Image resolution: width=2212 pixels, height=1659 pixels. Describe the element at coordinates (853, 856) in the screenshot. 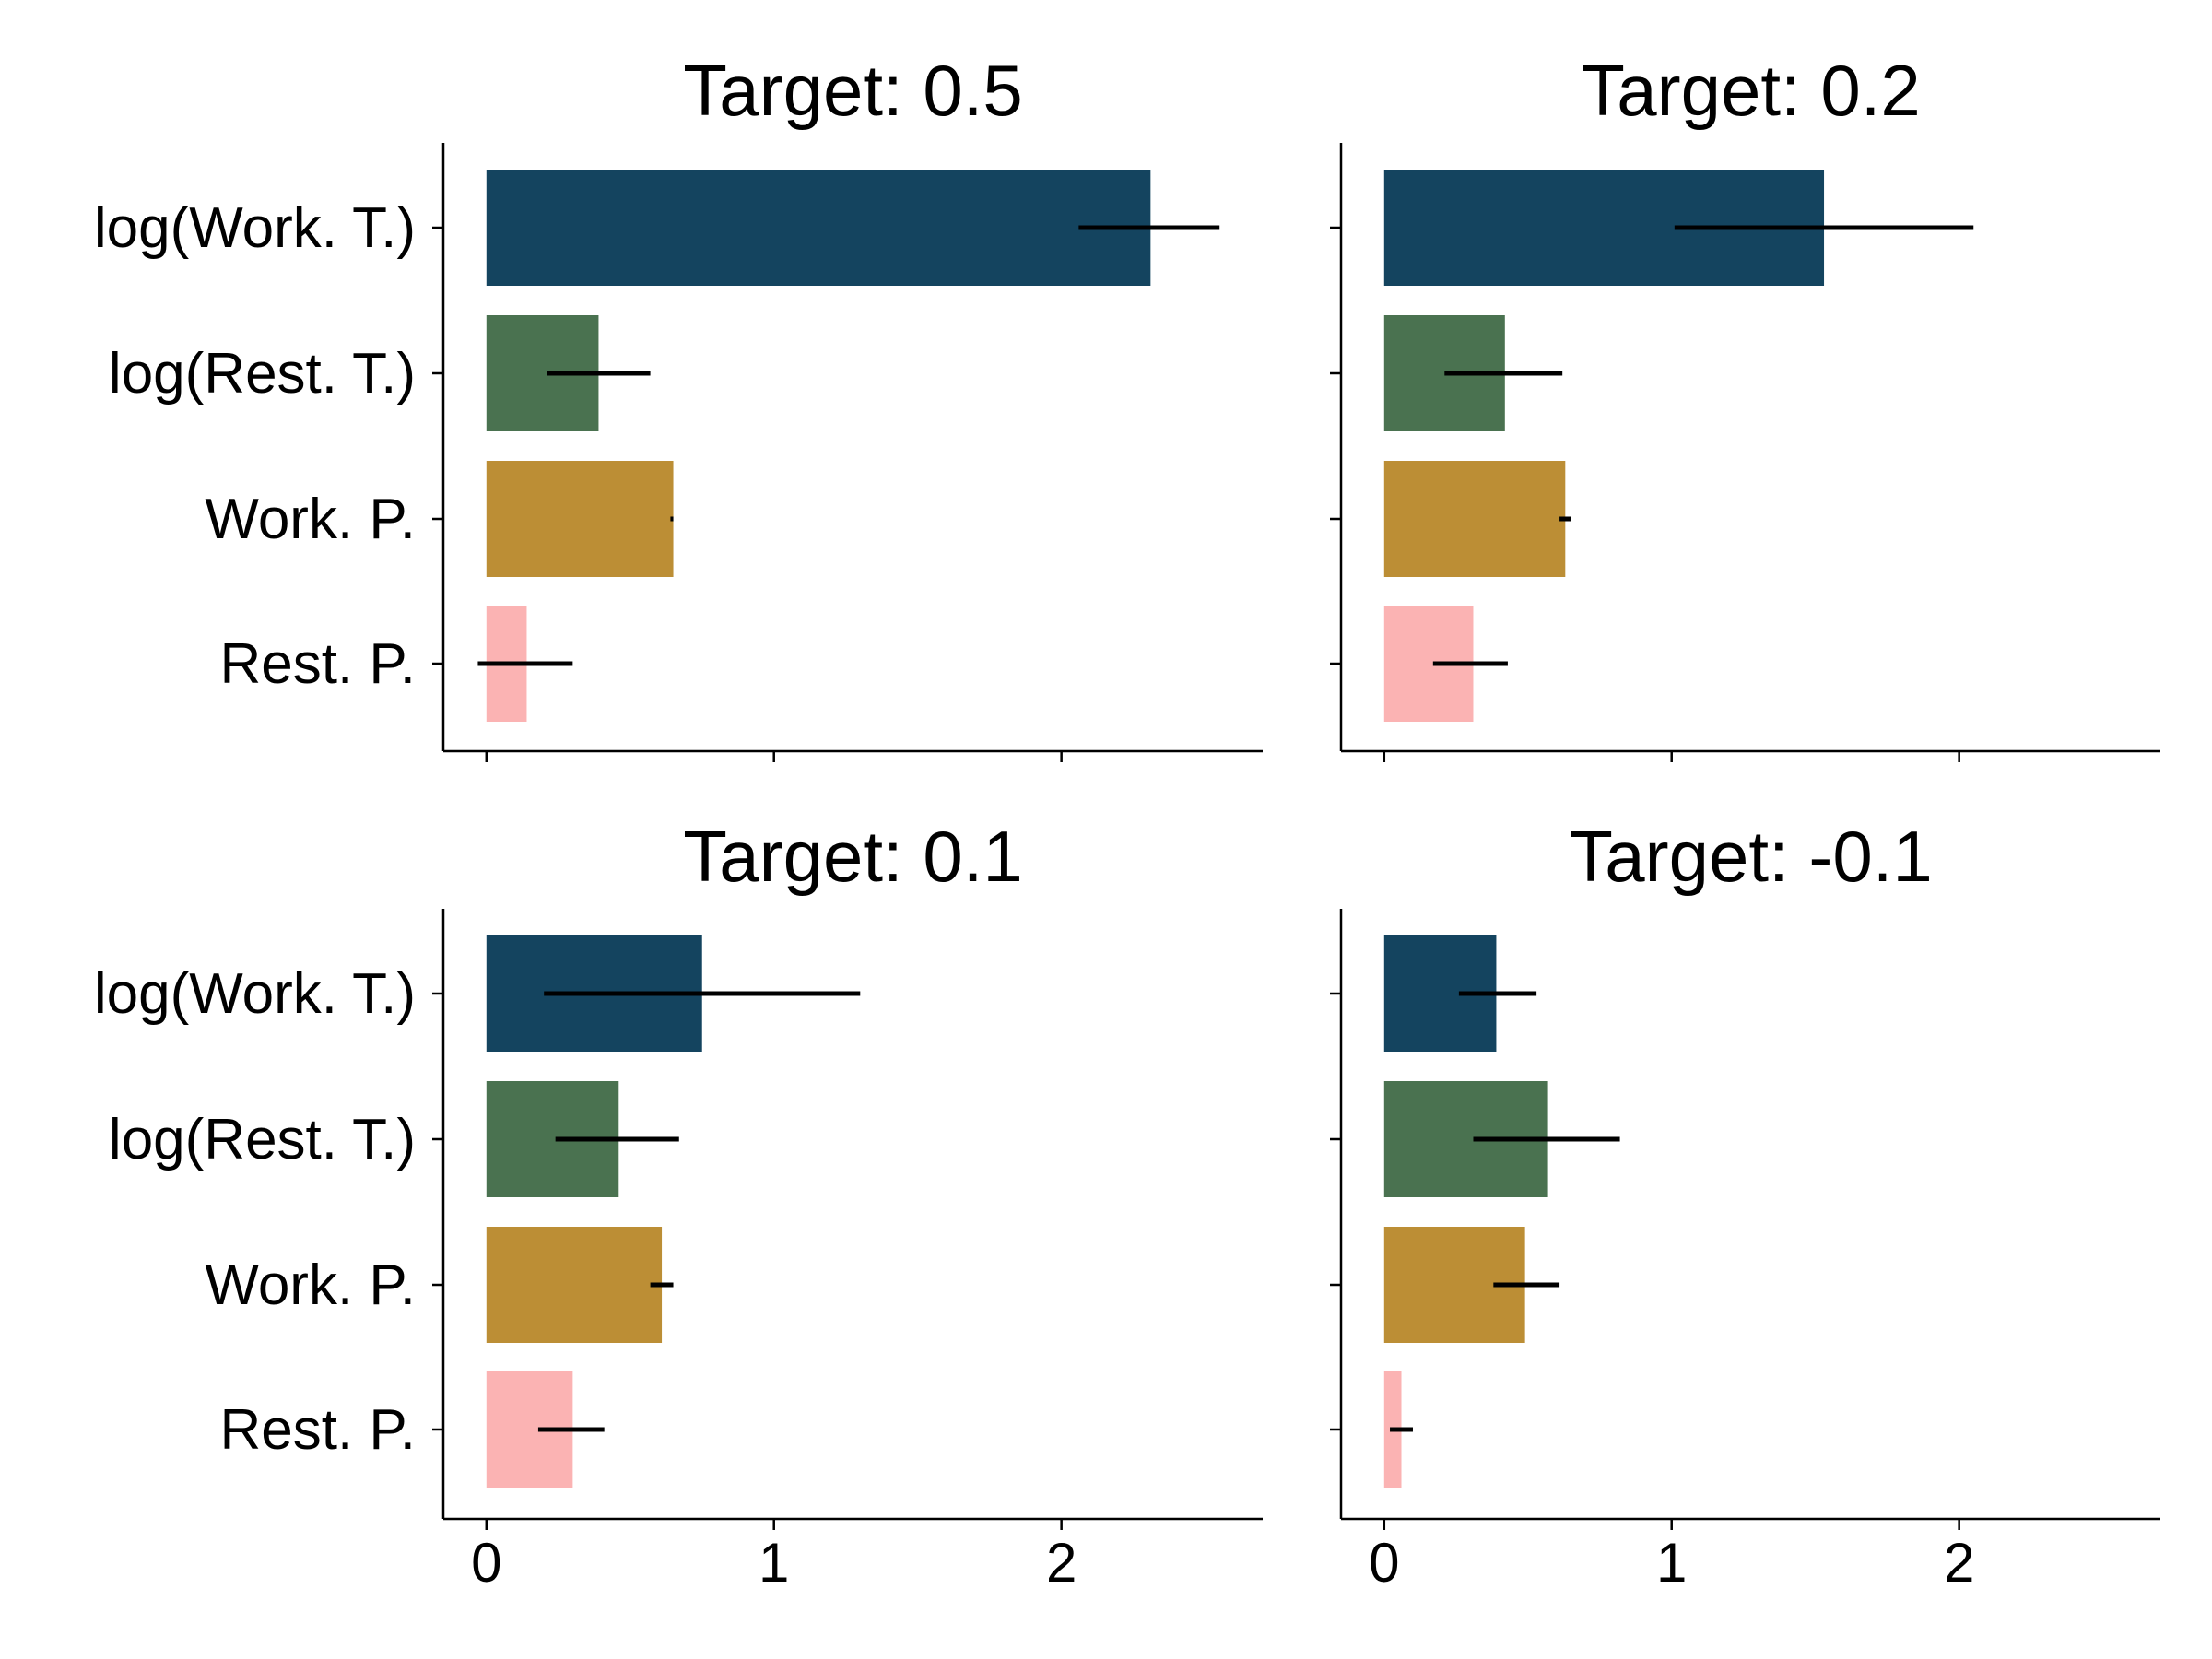

I see `panel-title: Target: 0.1` at that location.